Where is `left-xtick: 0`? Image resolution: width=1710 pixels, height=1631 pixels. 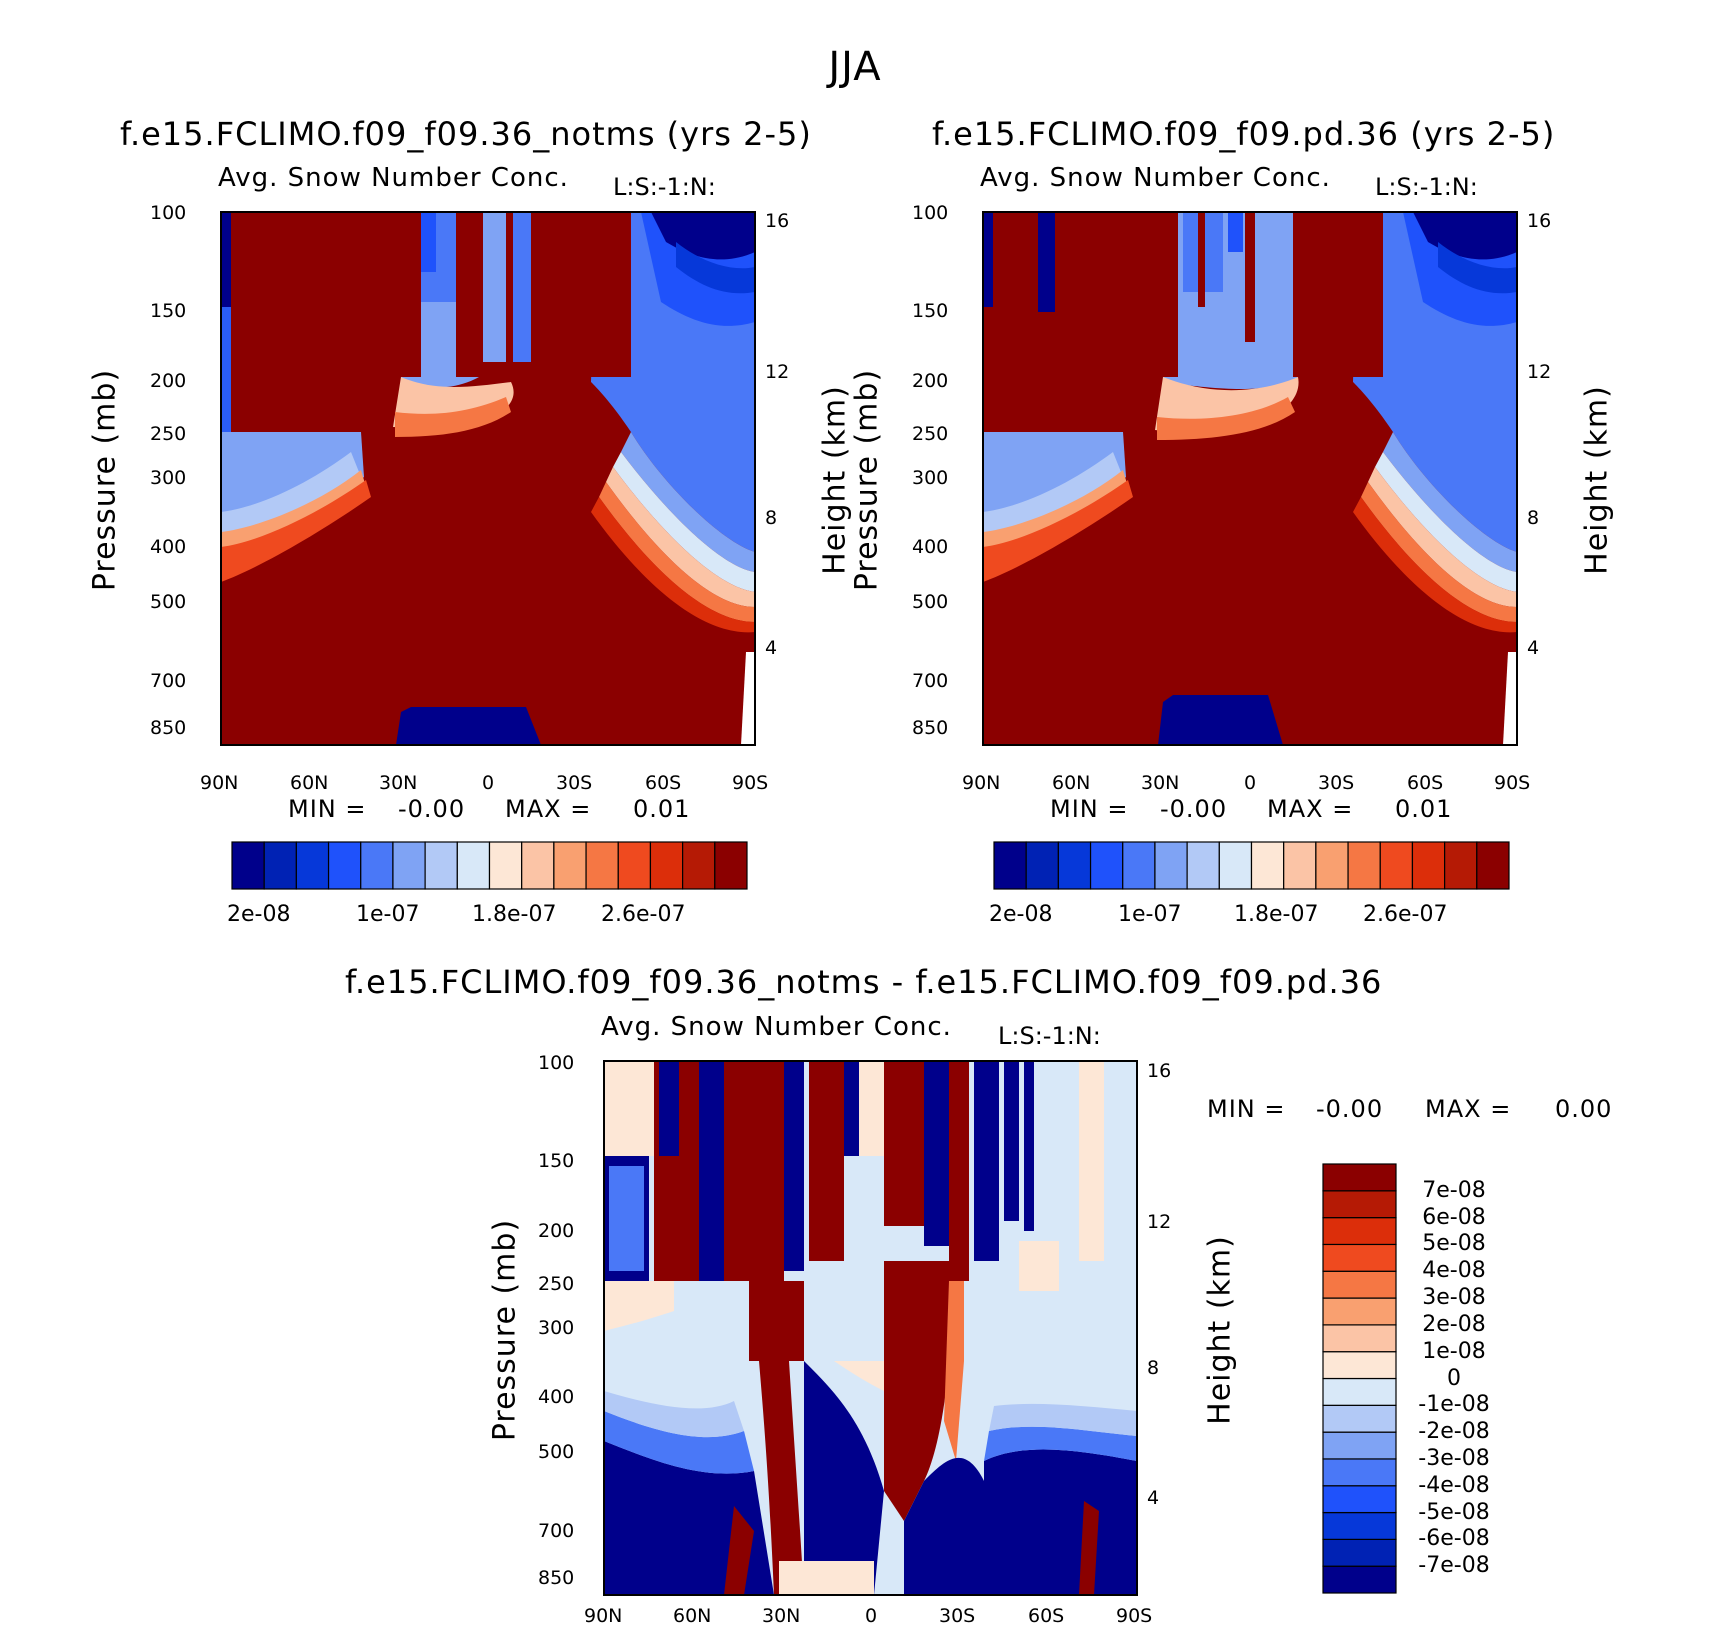 left-xtick: 0 is located at coordinates (488, 783).